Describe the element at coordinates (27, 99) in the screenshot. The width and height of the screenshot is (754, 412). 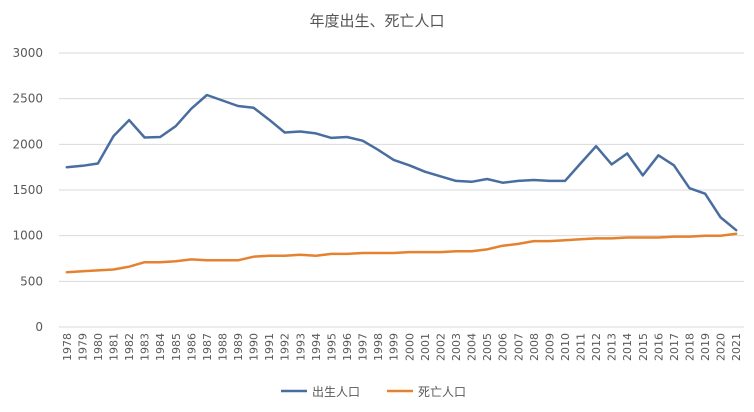
I see `y-tick-label: 2500` at that location.